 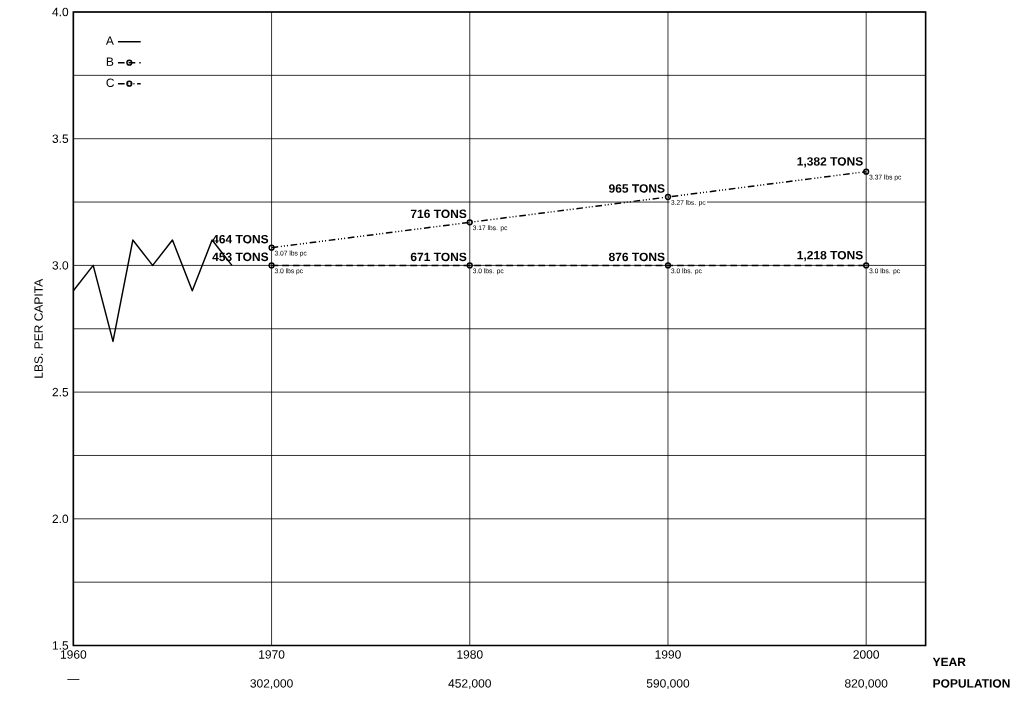 I want to click on y-tick-label: 2.0, so click(x=60, y=519).